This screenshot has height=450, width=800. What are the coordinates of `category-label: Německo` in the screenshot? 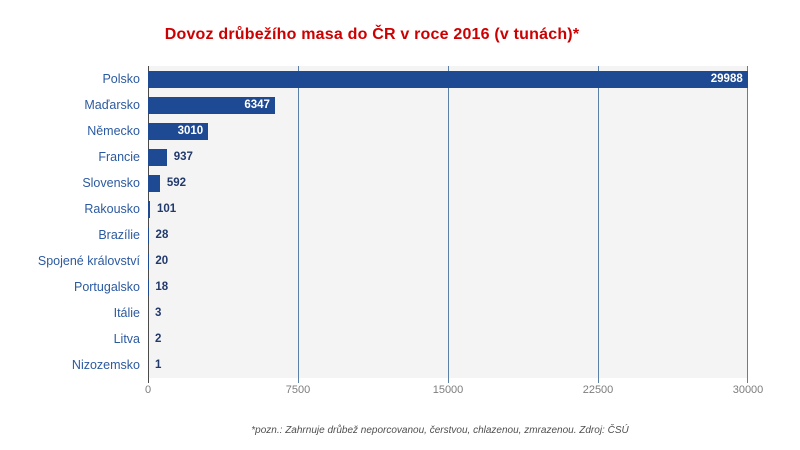 It's located at (113, 131).